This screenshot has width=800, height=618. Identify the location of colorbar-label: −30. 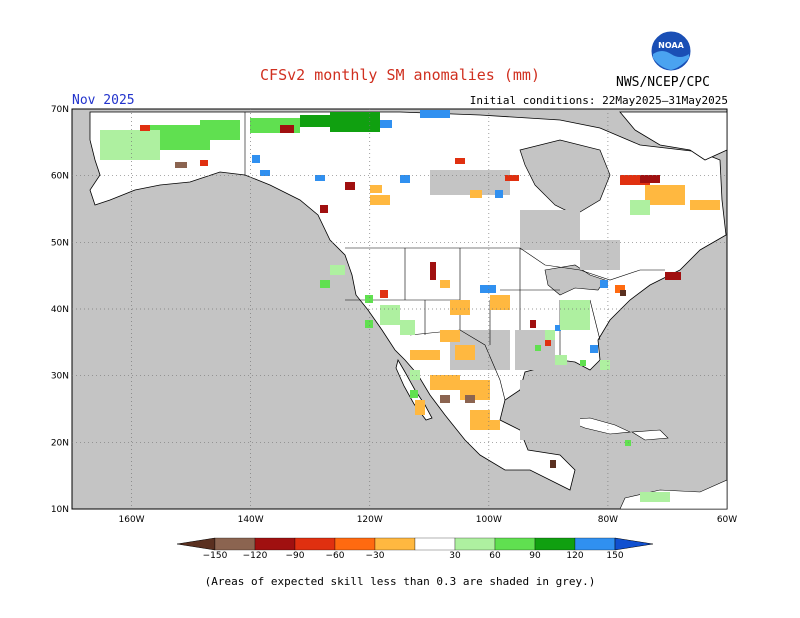
(375, 556).